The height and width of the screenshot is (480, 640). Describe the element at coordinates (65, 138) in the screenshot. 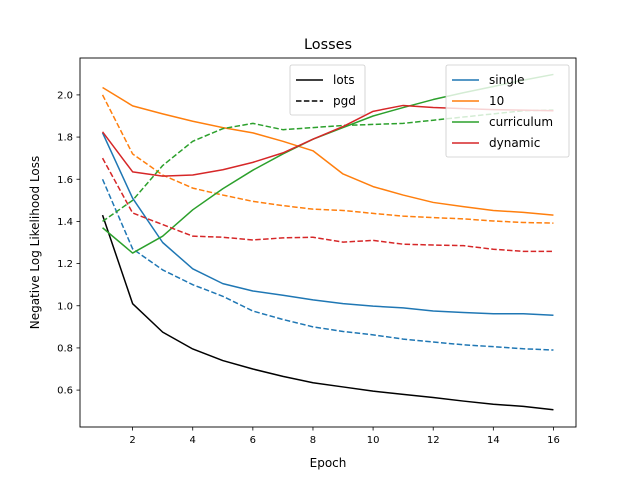

I see `y-tick-label: 1.8` at that location.